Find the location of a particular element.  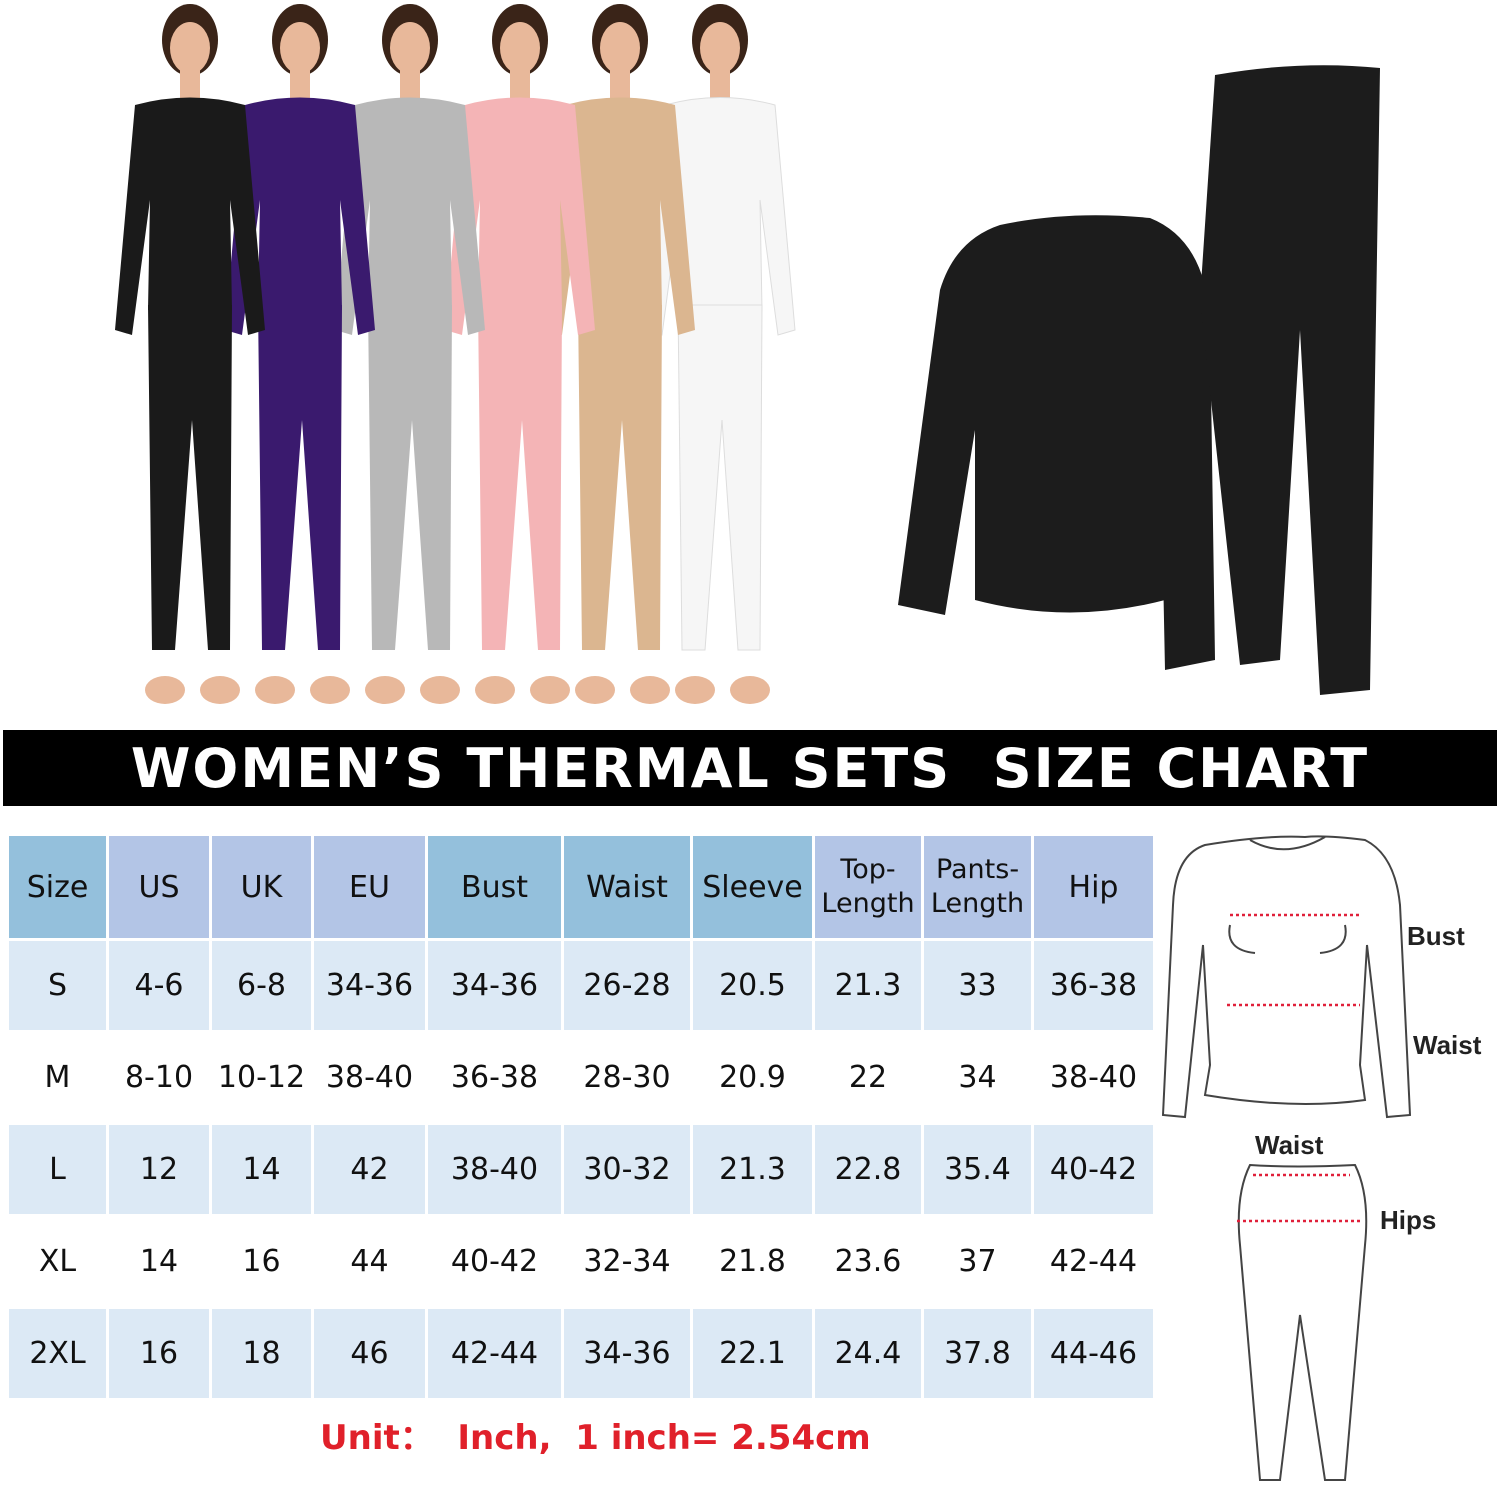

header-cell: Waist is located at coordinates (627, 887).